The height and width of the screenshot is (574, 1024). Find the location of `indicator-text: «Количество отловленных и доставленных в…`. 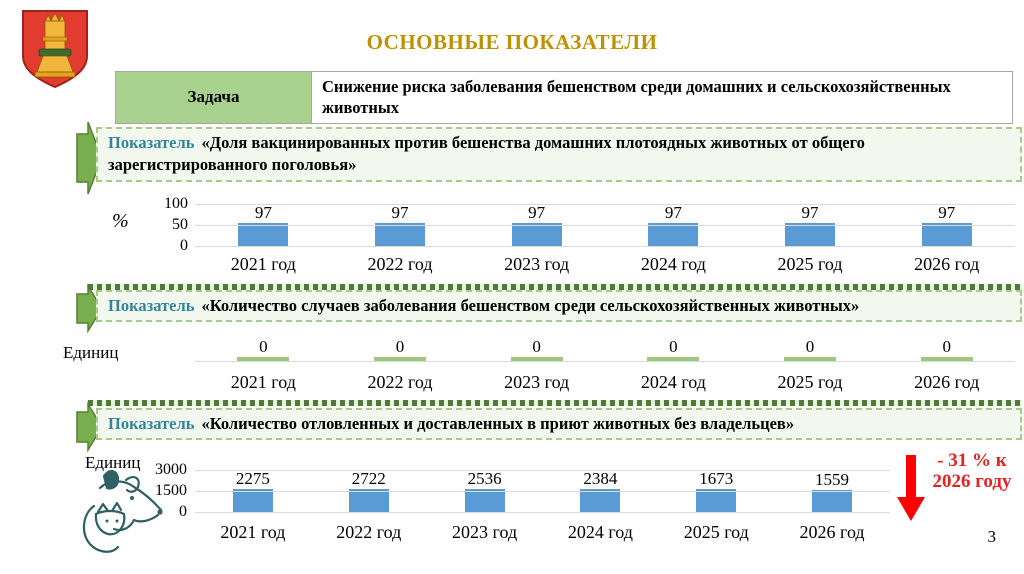

indicator-text: «Количество отловленных и доставленных в… is located at coordinates (498, 423).